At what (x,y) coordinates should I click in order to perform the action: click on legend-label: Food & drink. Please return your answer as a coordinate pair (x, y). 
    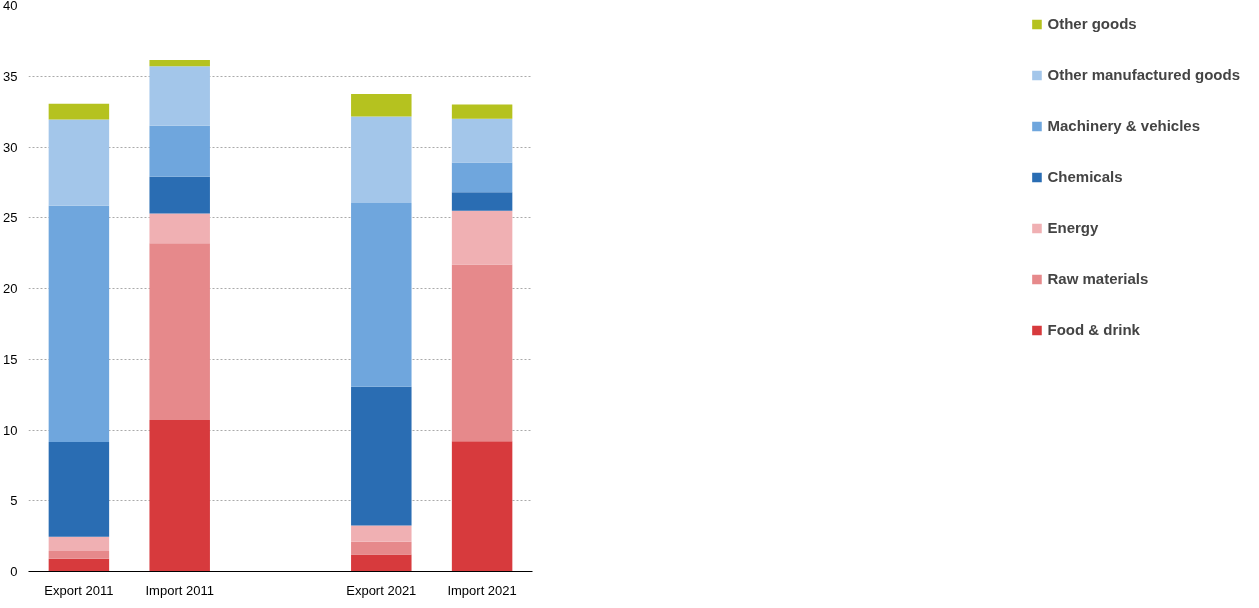
    Looking at the image, I should click on (1093, 329).